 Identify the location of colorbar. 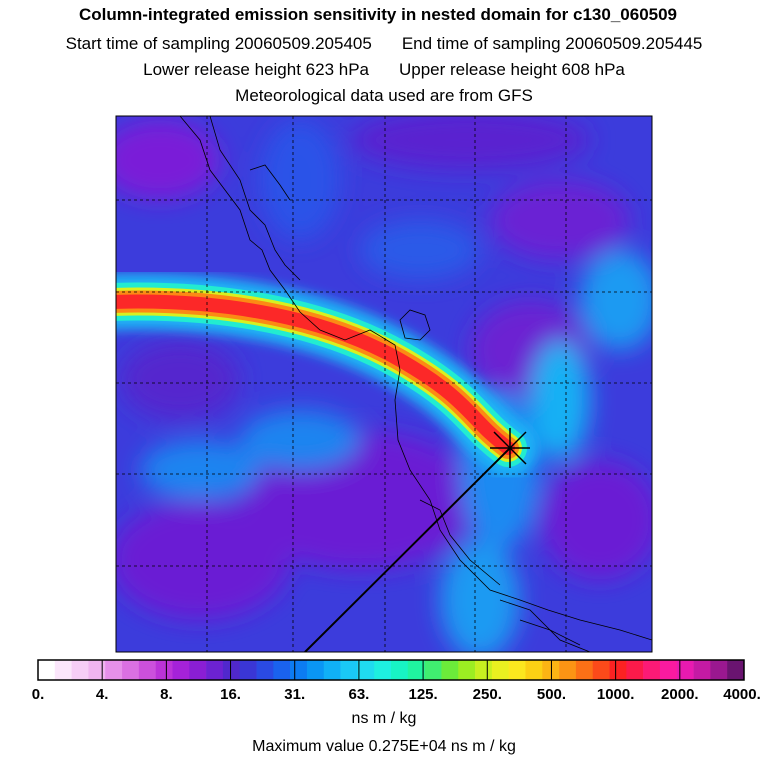
(391, 670).